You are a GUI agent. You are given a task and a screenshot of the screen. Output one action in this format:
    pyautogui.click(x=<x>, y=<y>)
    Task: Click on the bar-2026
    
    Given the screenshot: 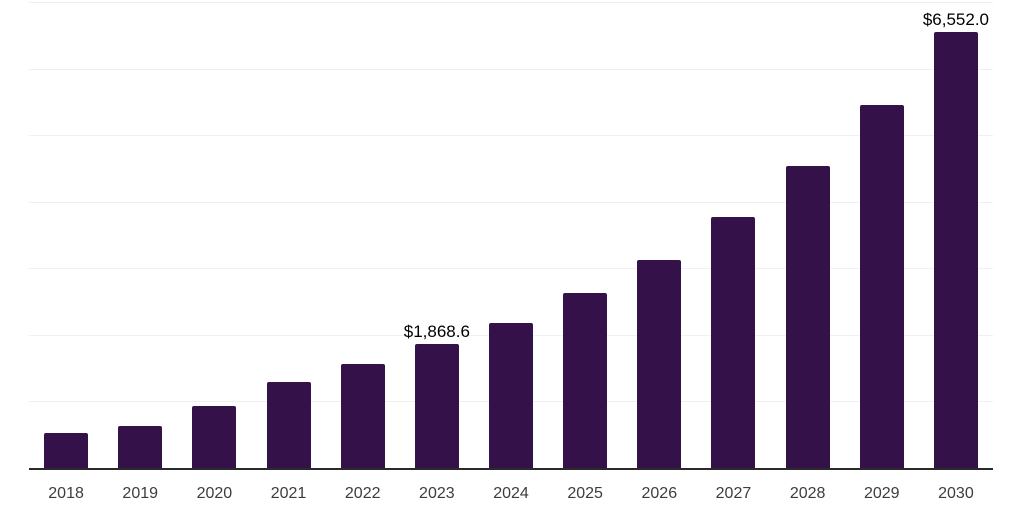 What is the action you would take?
    pyautogui.click(x=659, y=363)
    